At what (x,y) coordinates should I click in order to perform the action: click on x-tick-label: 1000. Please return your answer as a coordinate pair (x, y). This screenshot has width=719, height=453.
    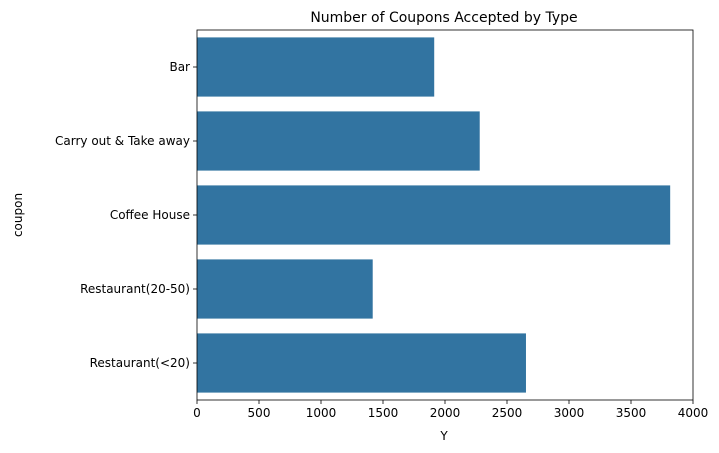
    Looking at the image, I should click on (321, 413).